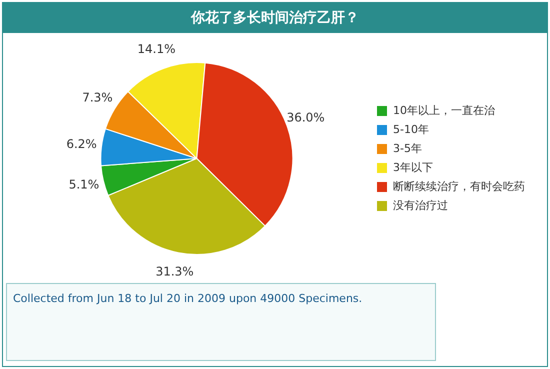 This screenshot has height=369, width=550. I want to click on legend-label: 3-5年, so click(407, 148).